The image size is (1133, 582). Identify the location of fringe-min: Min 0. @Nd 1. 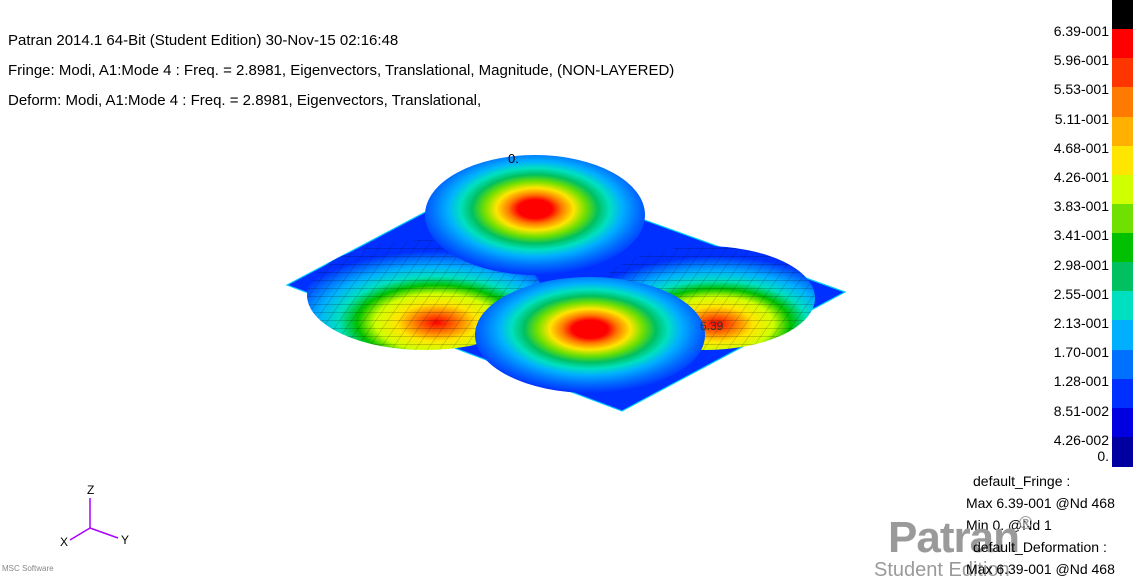
(1009, 525).